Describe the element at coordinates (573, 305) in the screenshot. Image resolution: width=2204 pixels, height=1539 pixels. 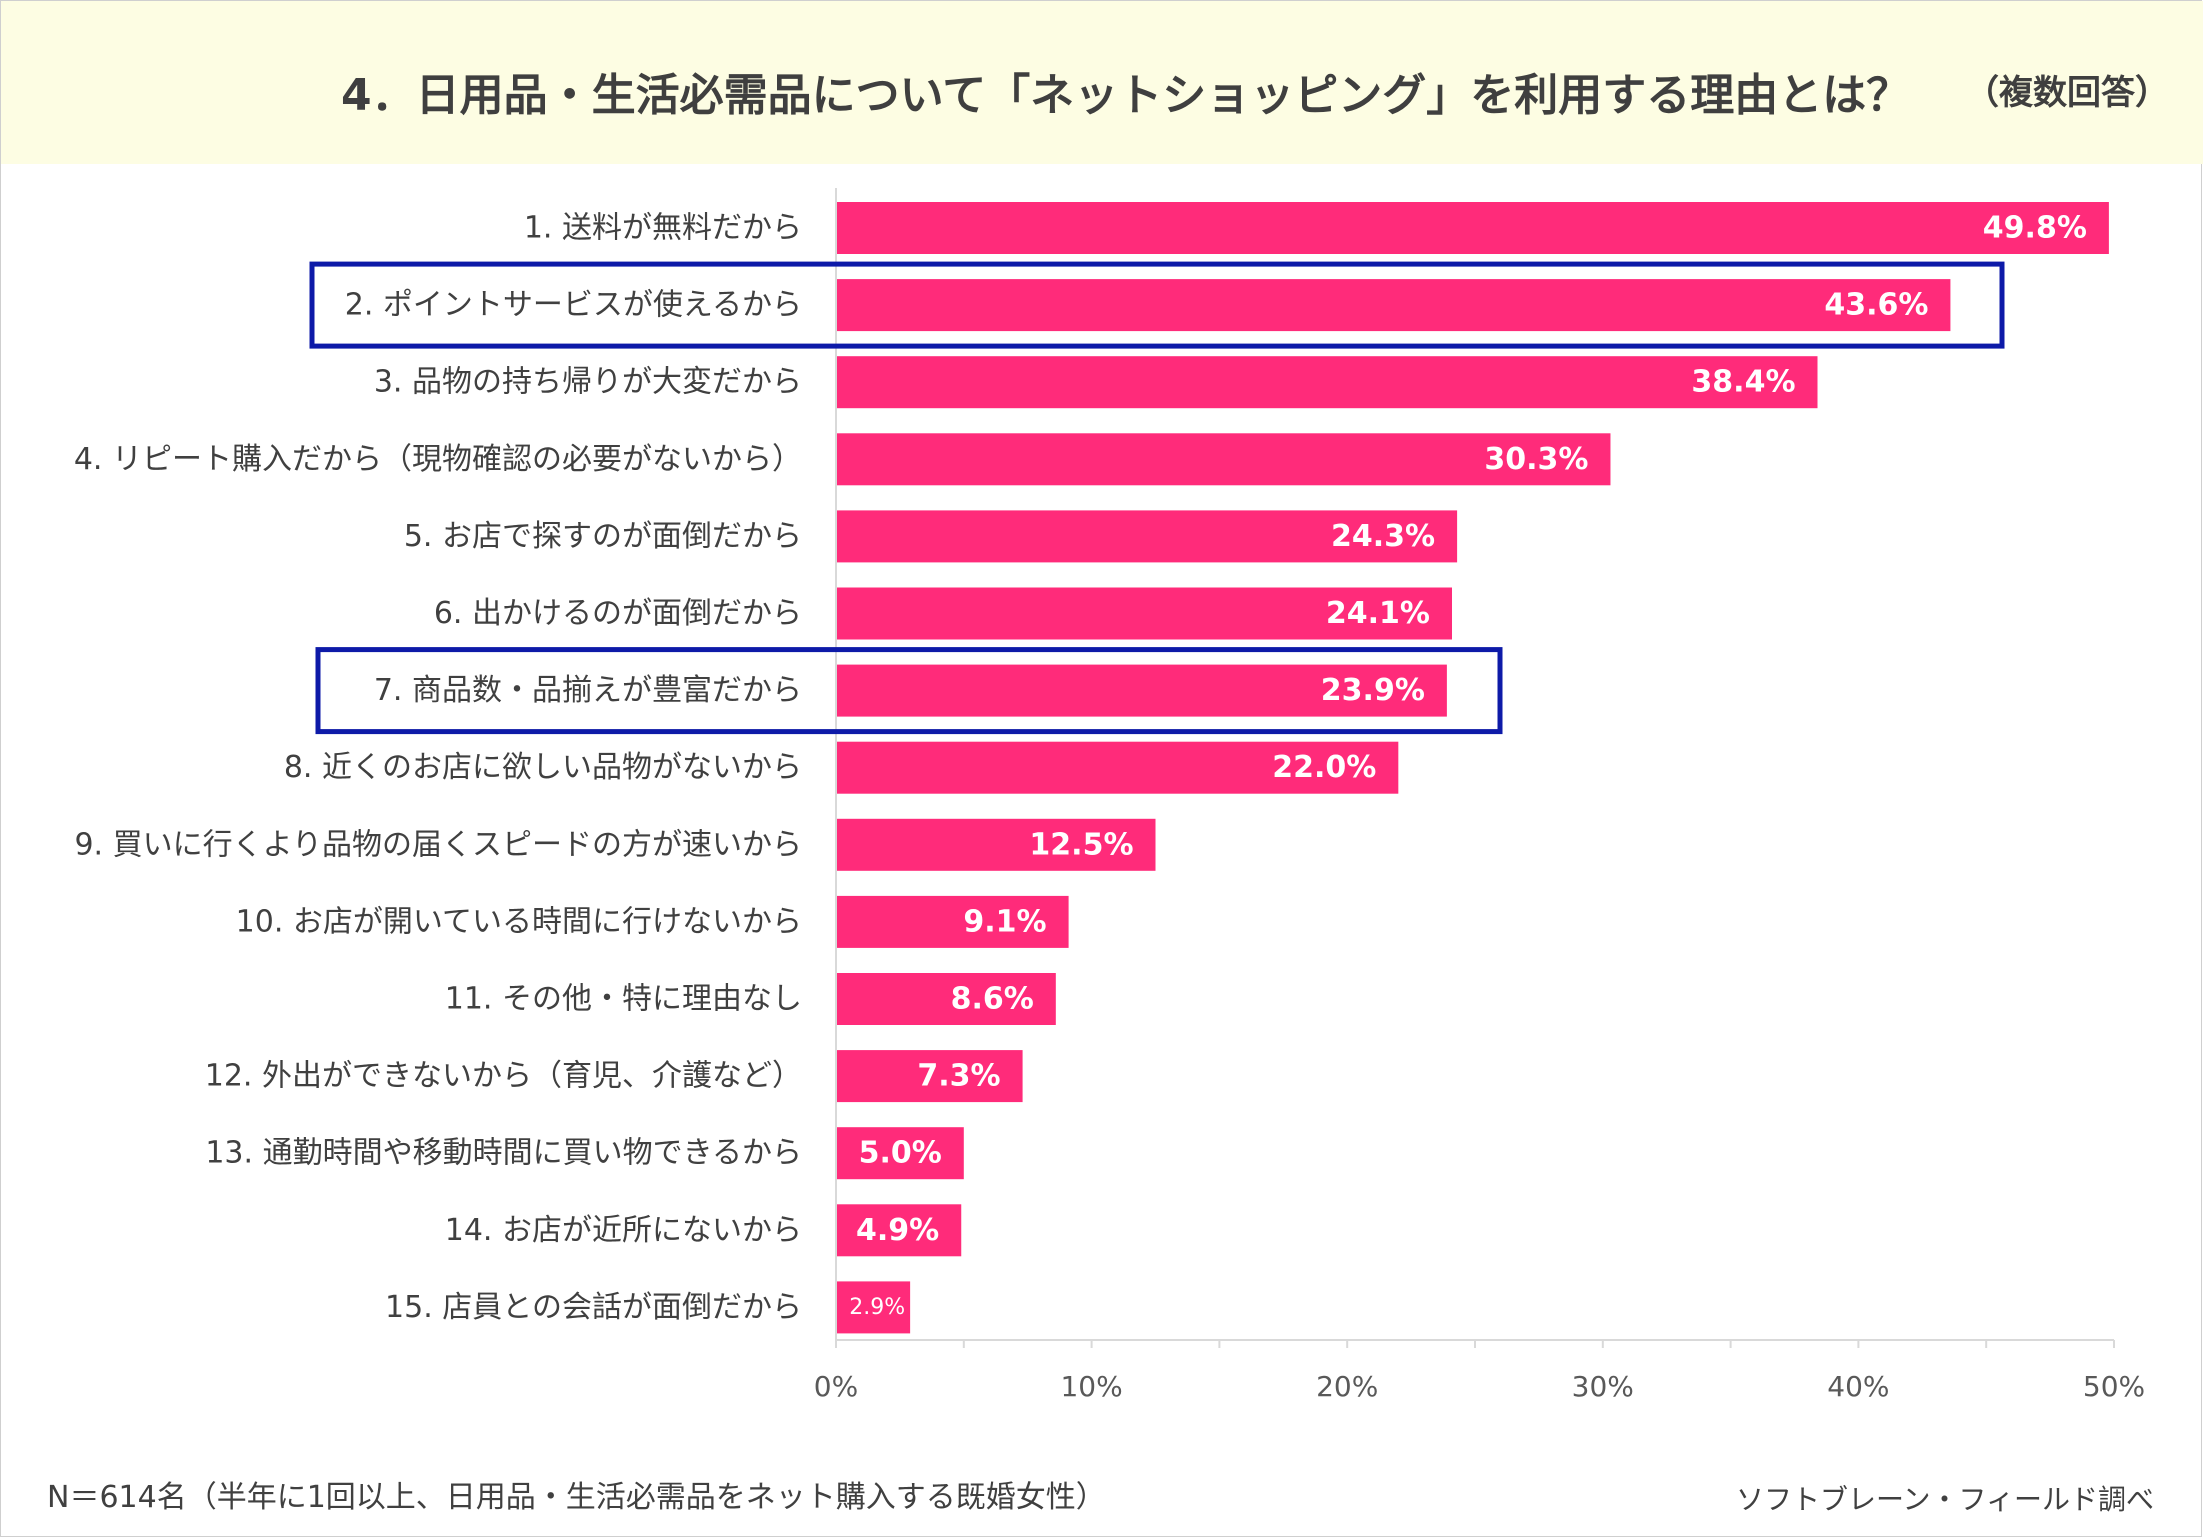
I see `category-label: 2. ポイントサービスが使えるから` at that location.